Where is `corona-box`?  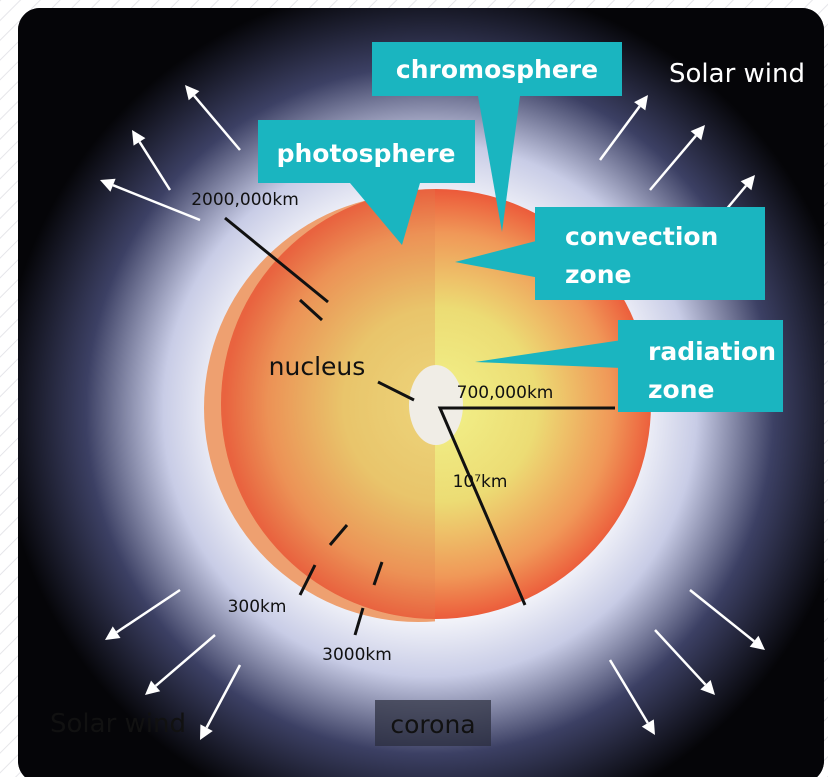 corona-box is located at coordinates (433, 723).